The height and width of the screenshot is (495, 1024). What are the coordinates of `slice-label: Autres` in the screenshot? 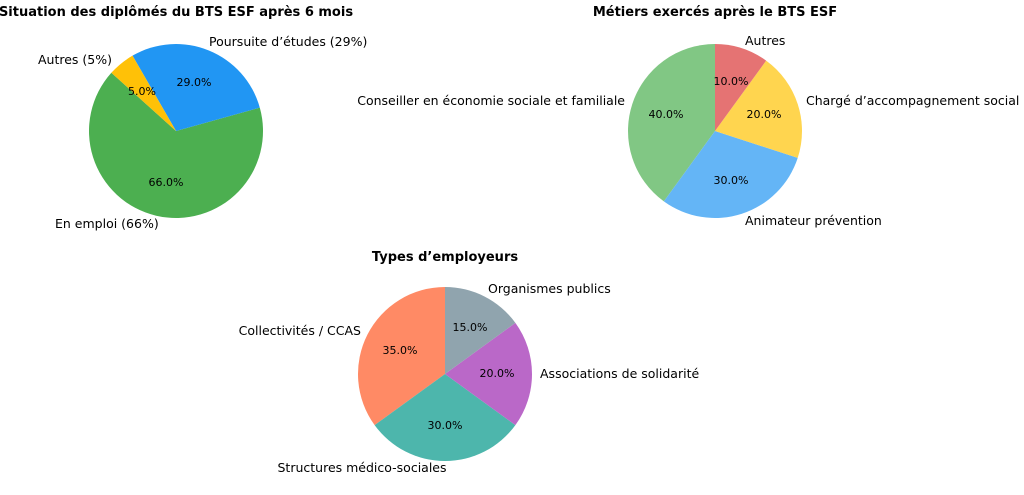 It's located at (765, 40).